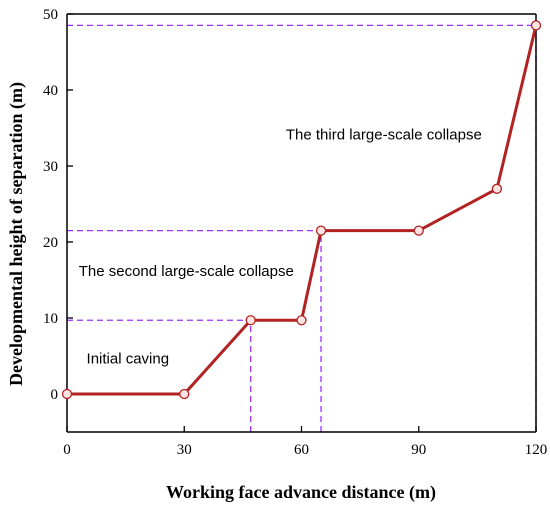  I want to click on x-tick-label-30: 30, so click(184, 450).